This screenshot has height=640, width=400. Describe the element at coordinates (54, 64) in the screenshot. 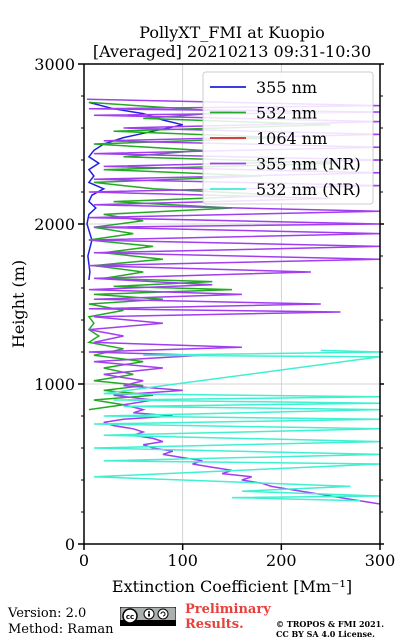

I see `y-tick-label: 3000` at that location.